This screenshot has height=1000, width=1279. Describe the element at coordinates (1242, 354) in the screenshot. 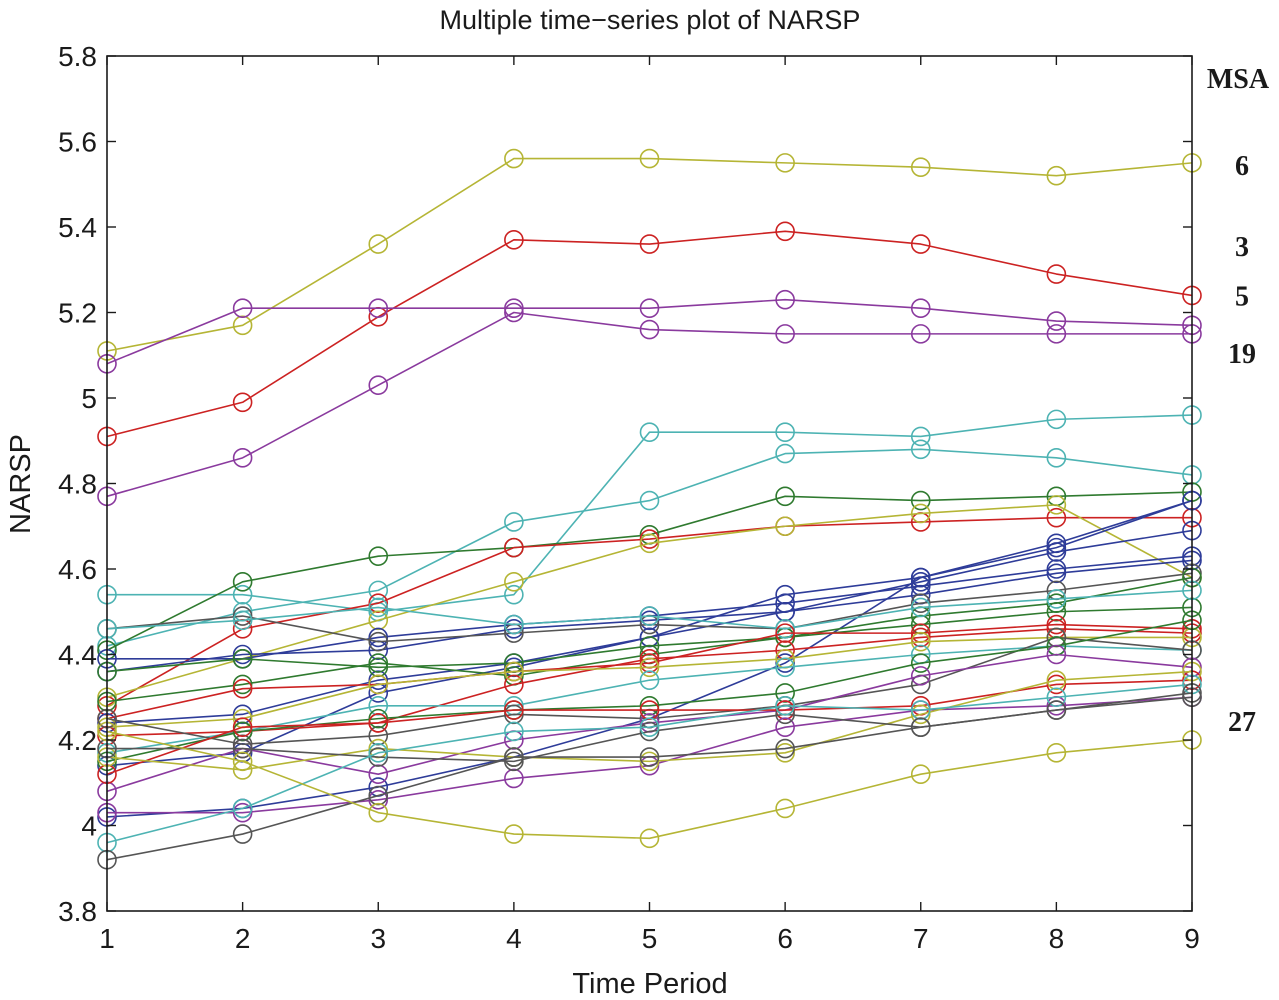

I see `msa-label: 19` at that location.